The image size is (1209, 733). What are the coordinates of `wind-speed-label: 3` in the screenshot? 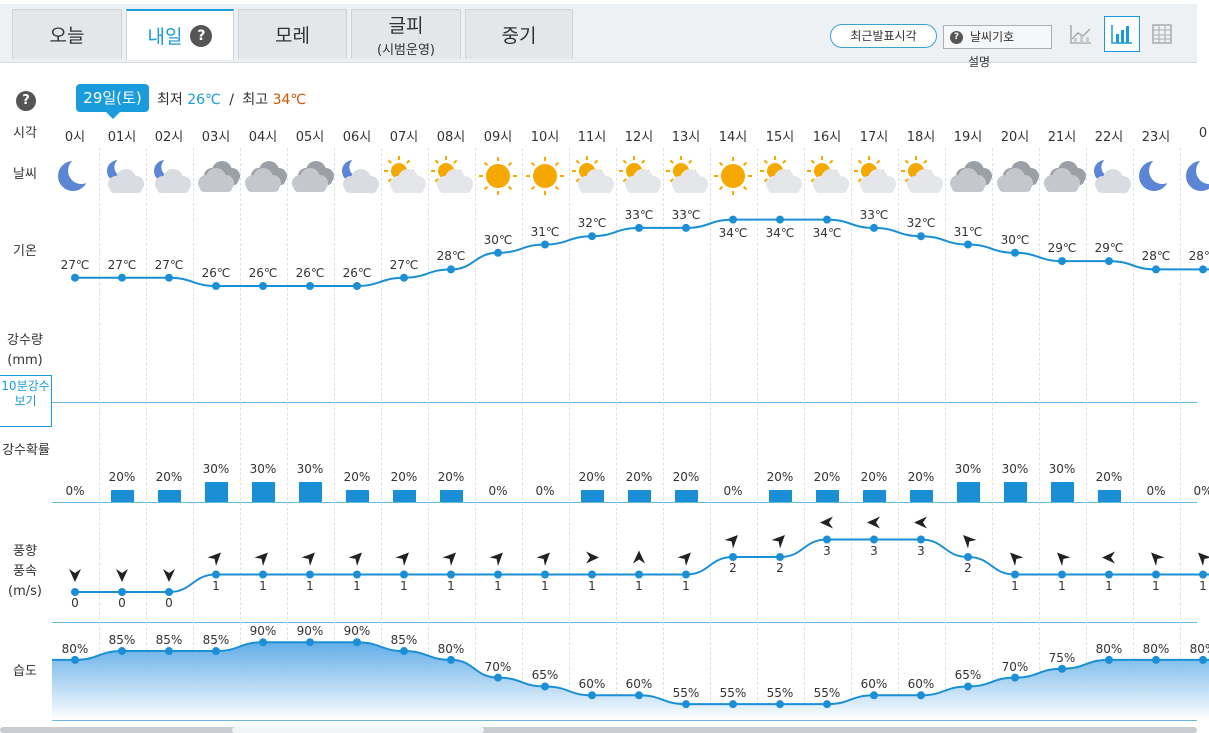 It's located at (874, 550).